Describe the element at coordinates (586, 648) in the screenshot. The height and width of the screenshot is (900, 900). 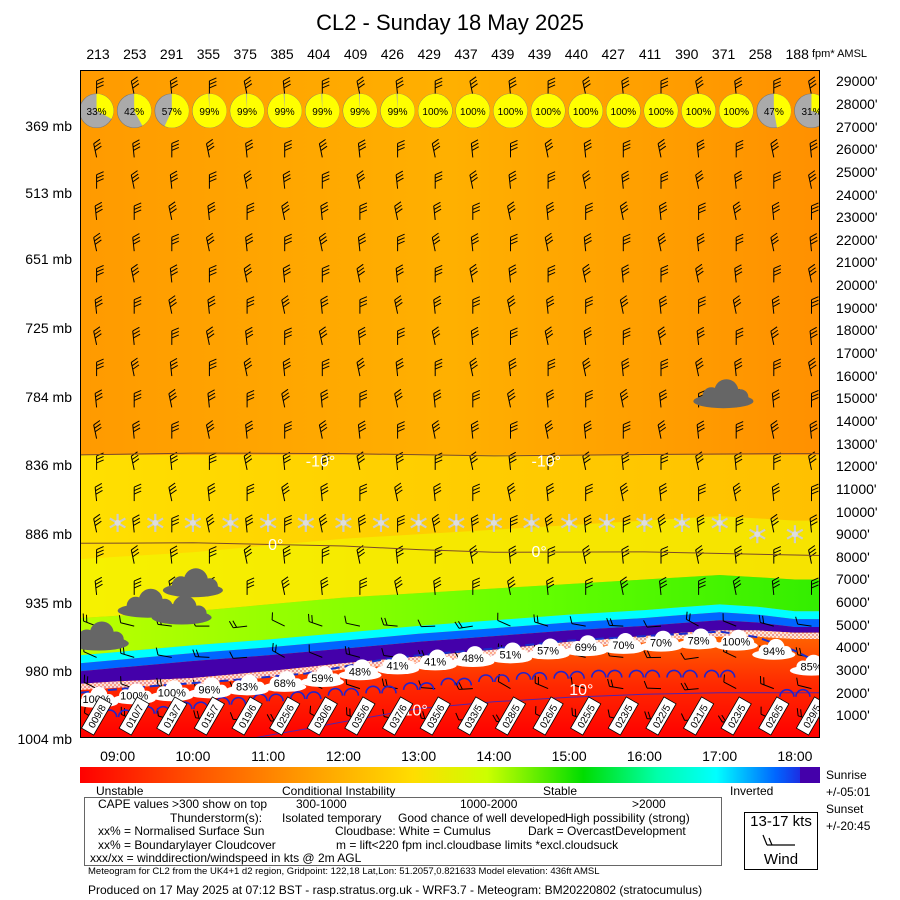
I see `cloudbase-pct-label: 69%` at that location.